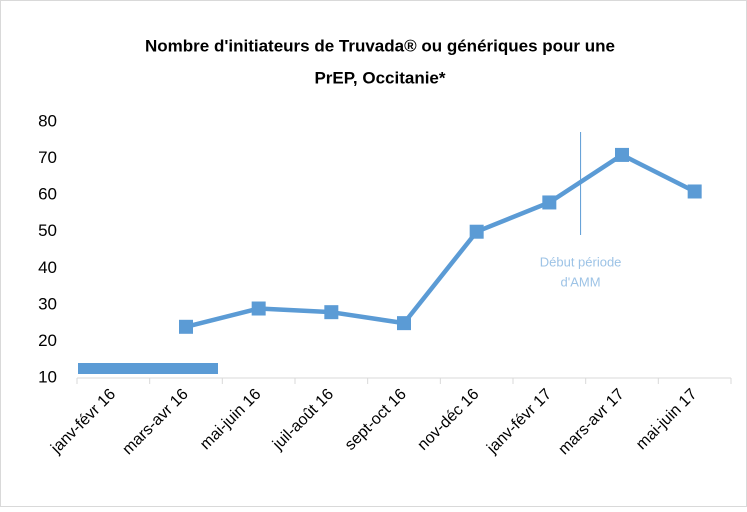 This screenshot has width=747, height=512. What do you see at coordinates (47, 120) in the screenshot?
I see `y-tick-label: 80` at bounding box center [47, 120].